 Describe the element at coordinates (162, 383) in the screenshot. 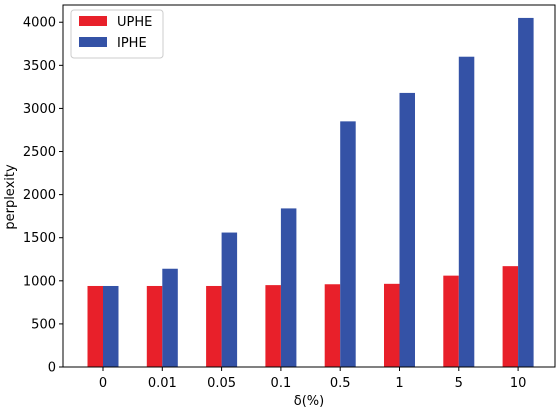

I see `x-tick-label: 0.01` at that location.